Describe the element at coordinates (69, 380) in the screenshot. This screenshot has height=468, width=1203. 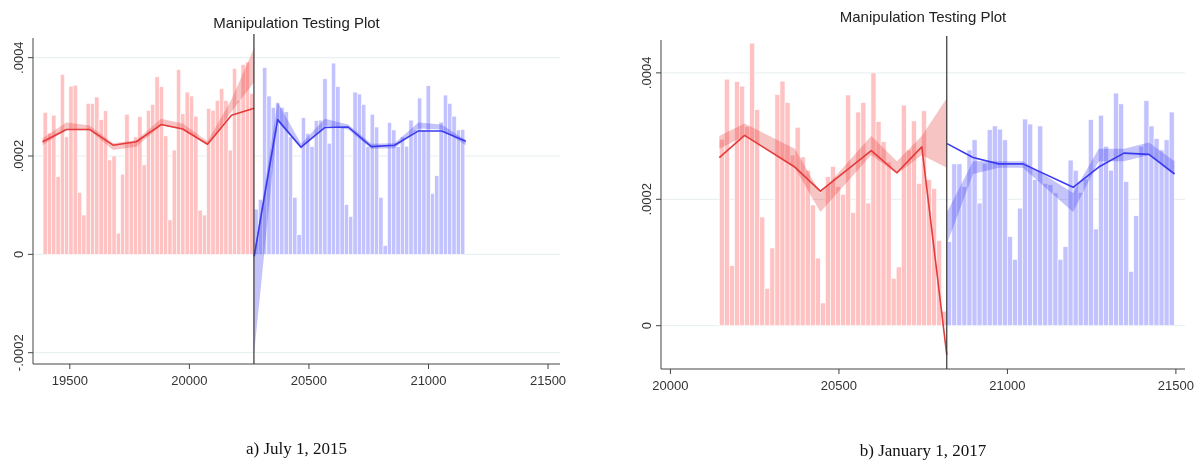
I see `x-tick-label: 19500` at that location.